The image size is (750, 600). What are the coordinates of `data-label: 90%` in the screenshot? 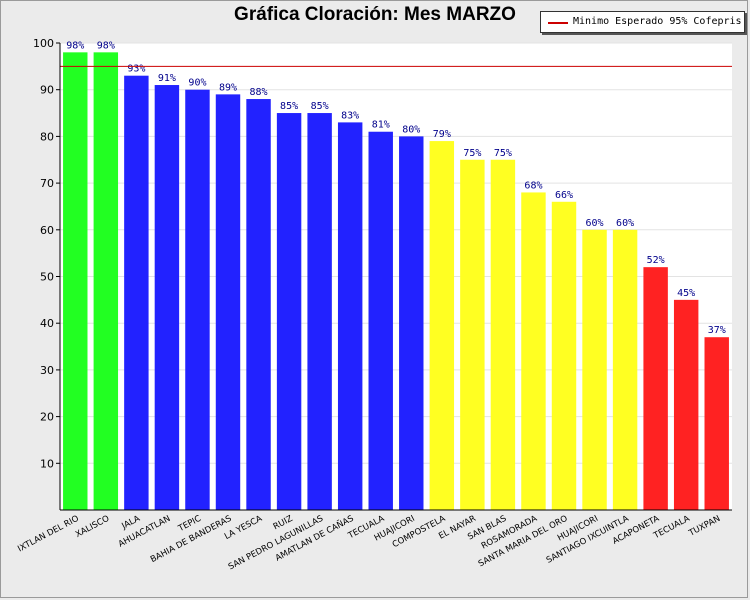 It's located at (197, 83).